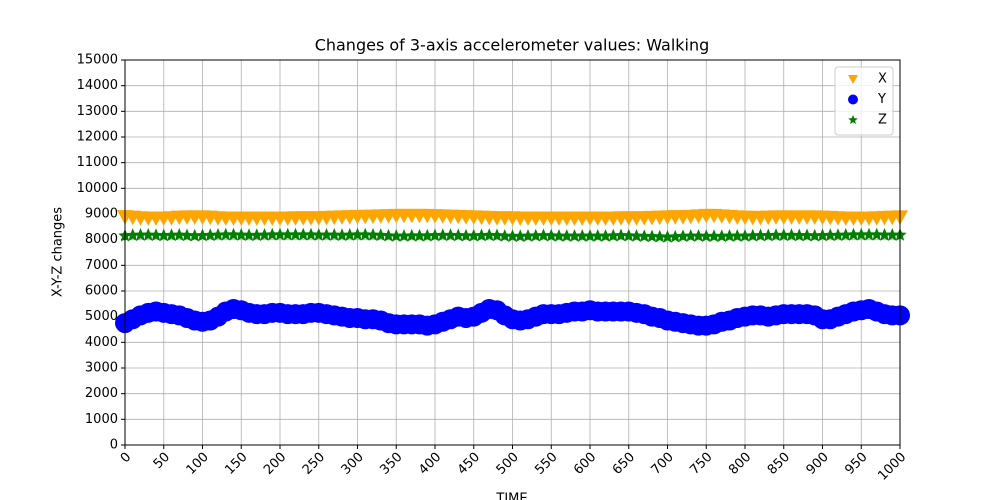 The image size is (1000, 500). Describe the element at coordinates (101, 368) in the screenshot. I see `y-tick-label: 3000` at that location.